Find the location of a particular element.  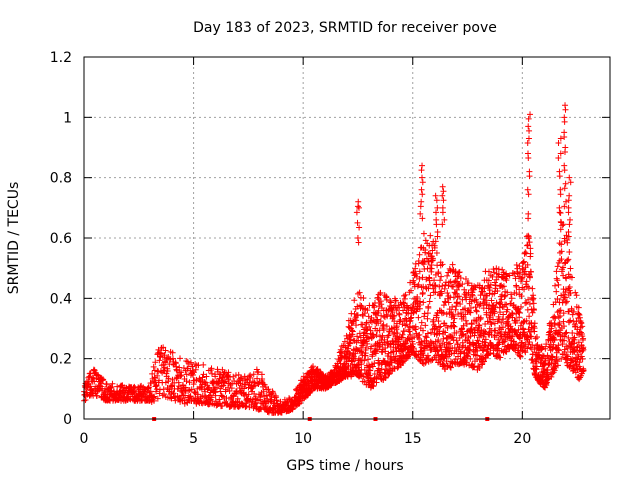

y-tick-label: 0.6 is located at coordinates (61, 239).